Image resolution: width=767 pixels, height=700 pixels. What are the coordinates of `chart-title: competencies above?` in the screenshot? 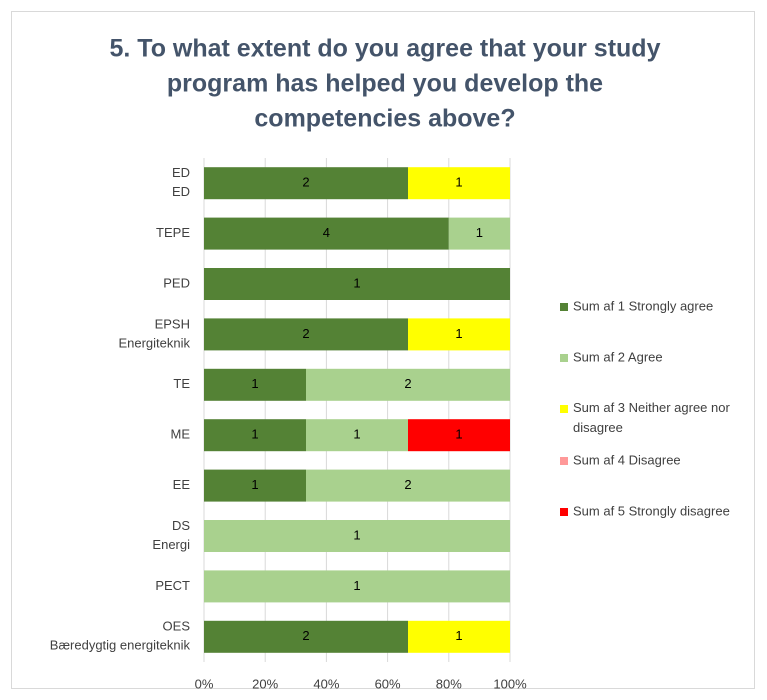 It's located at (384, 119).